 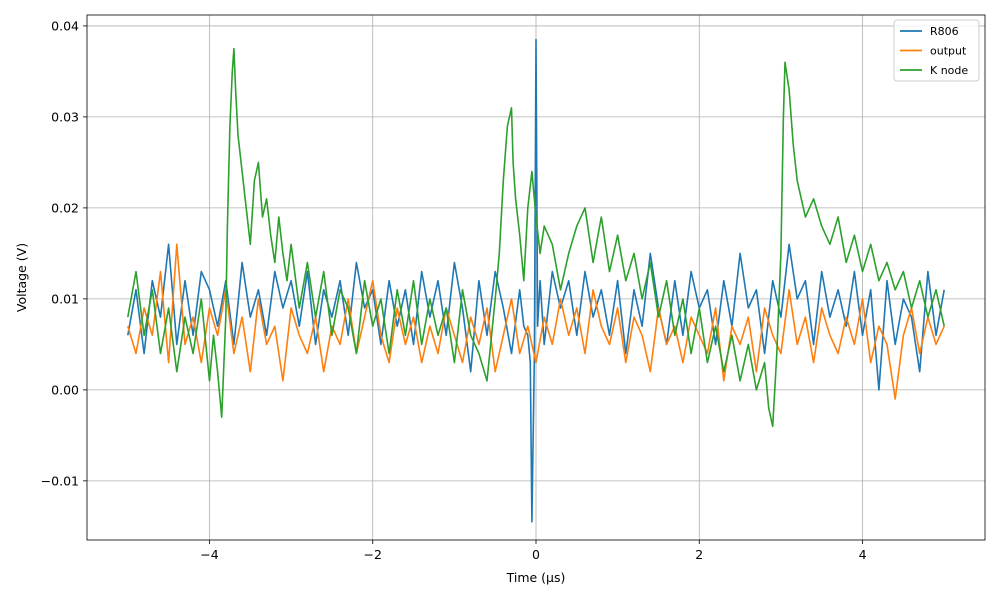 I want to click on x-tick-label: −2, so click(x=373, y=554).